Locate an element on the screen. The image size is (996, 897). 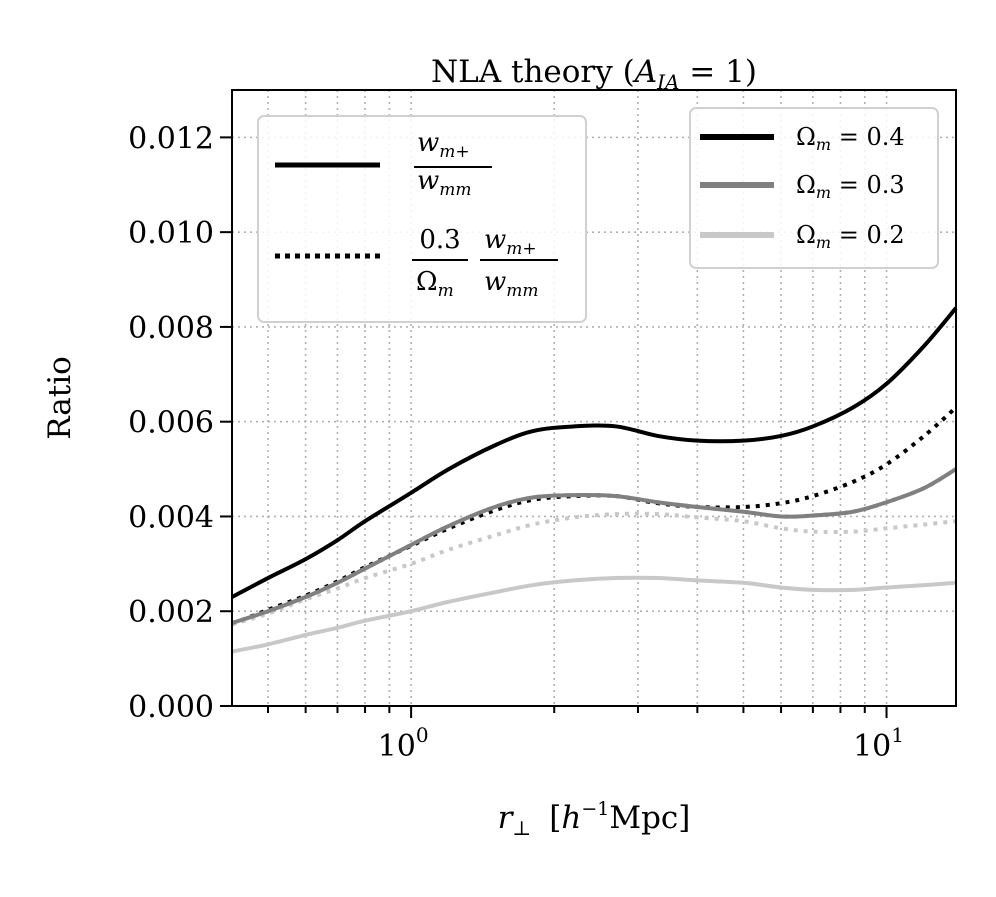
legend-style: wm+ wmm 0.3 Ωm wm+ wmm is located at coordinates (422, 219).